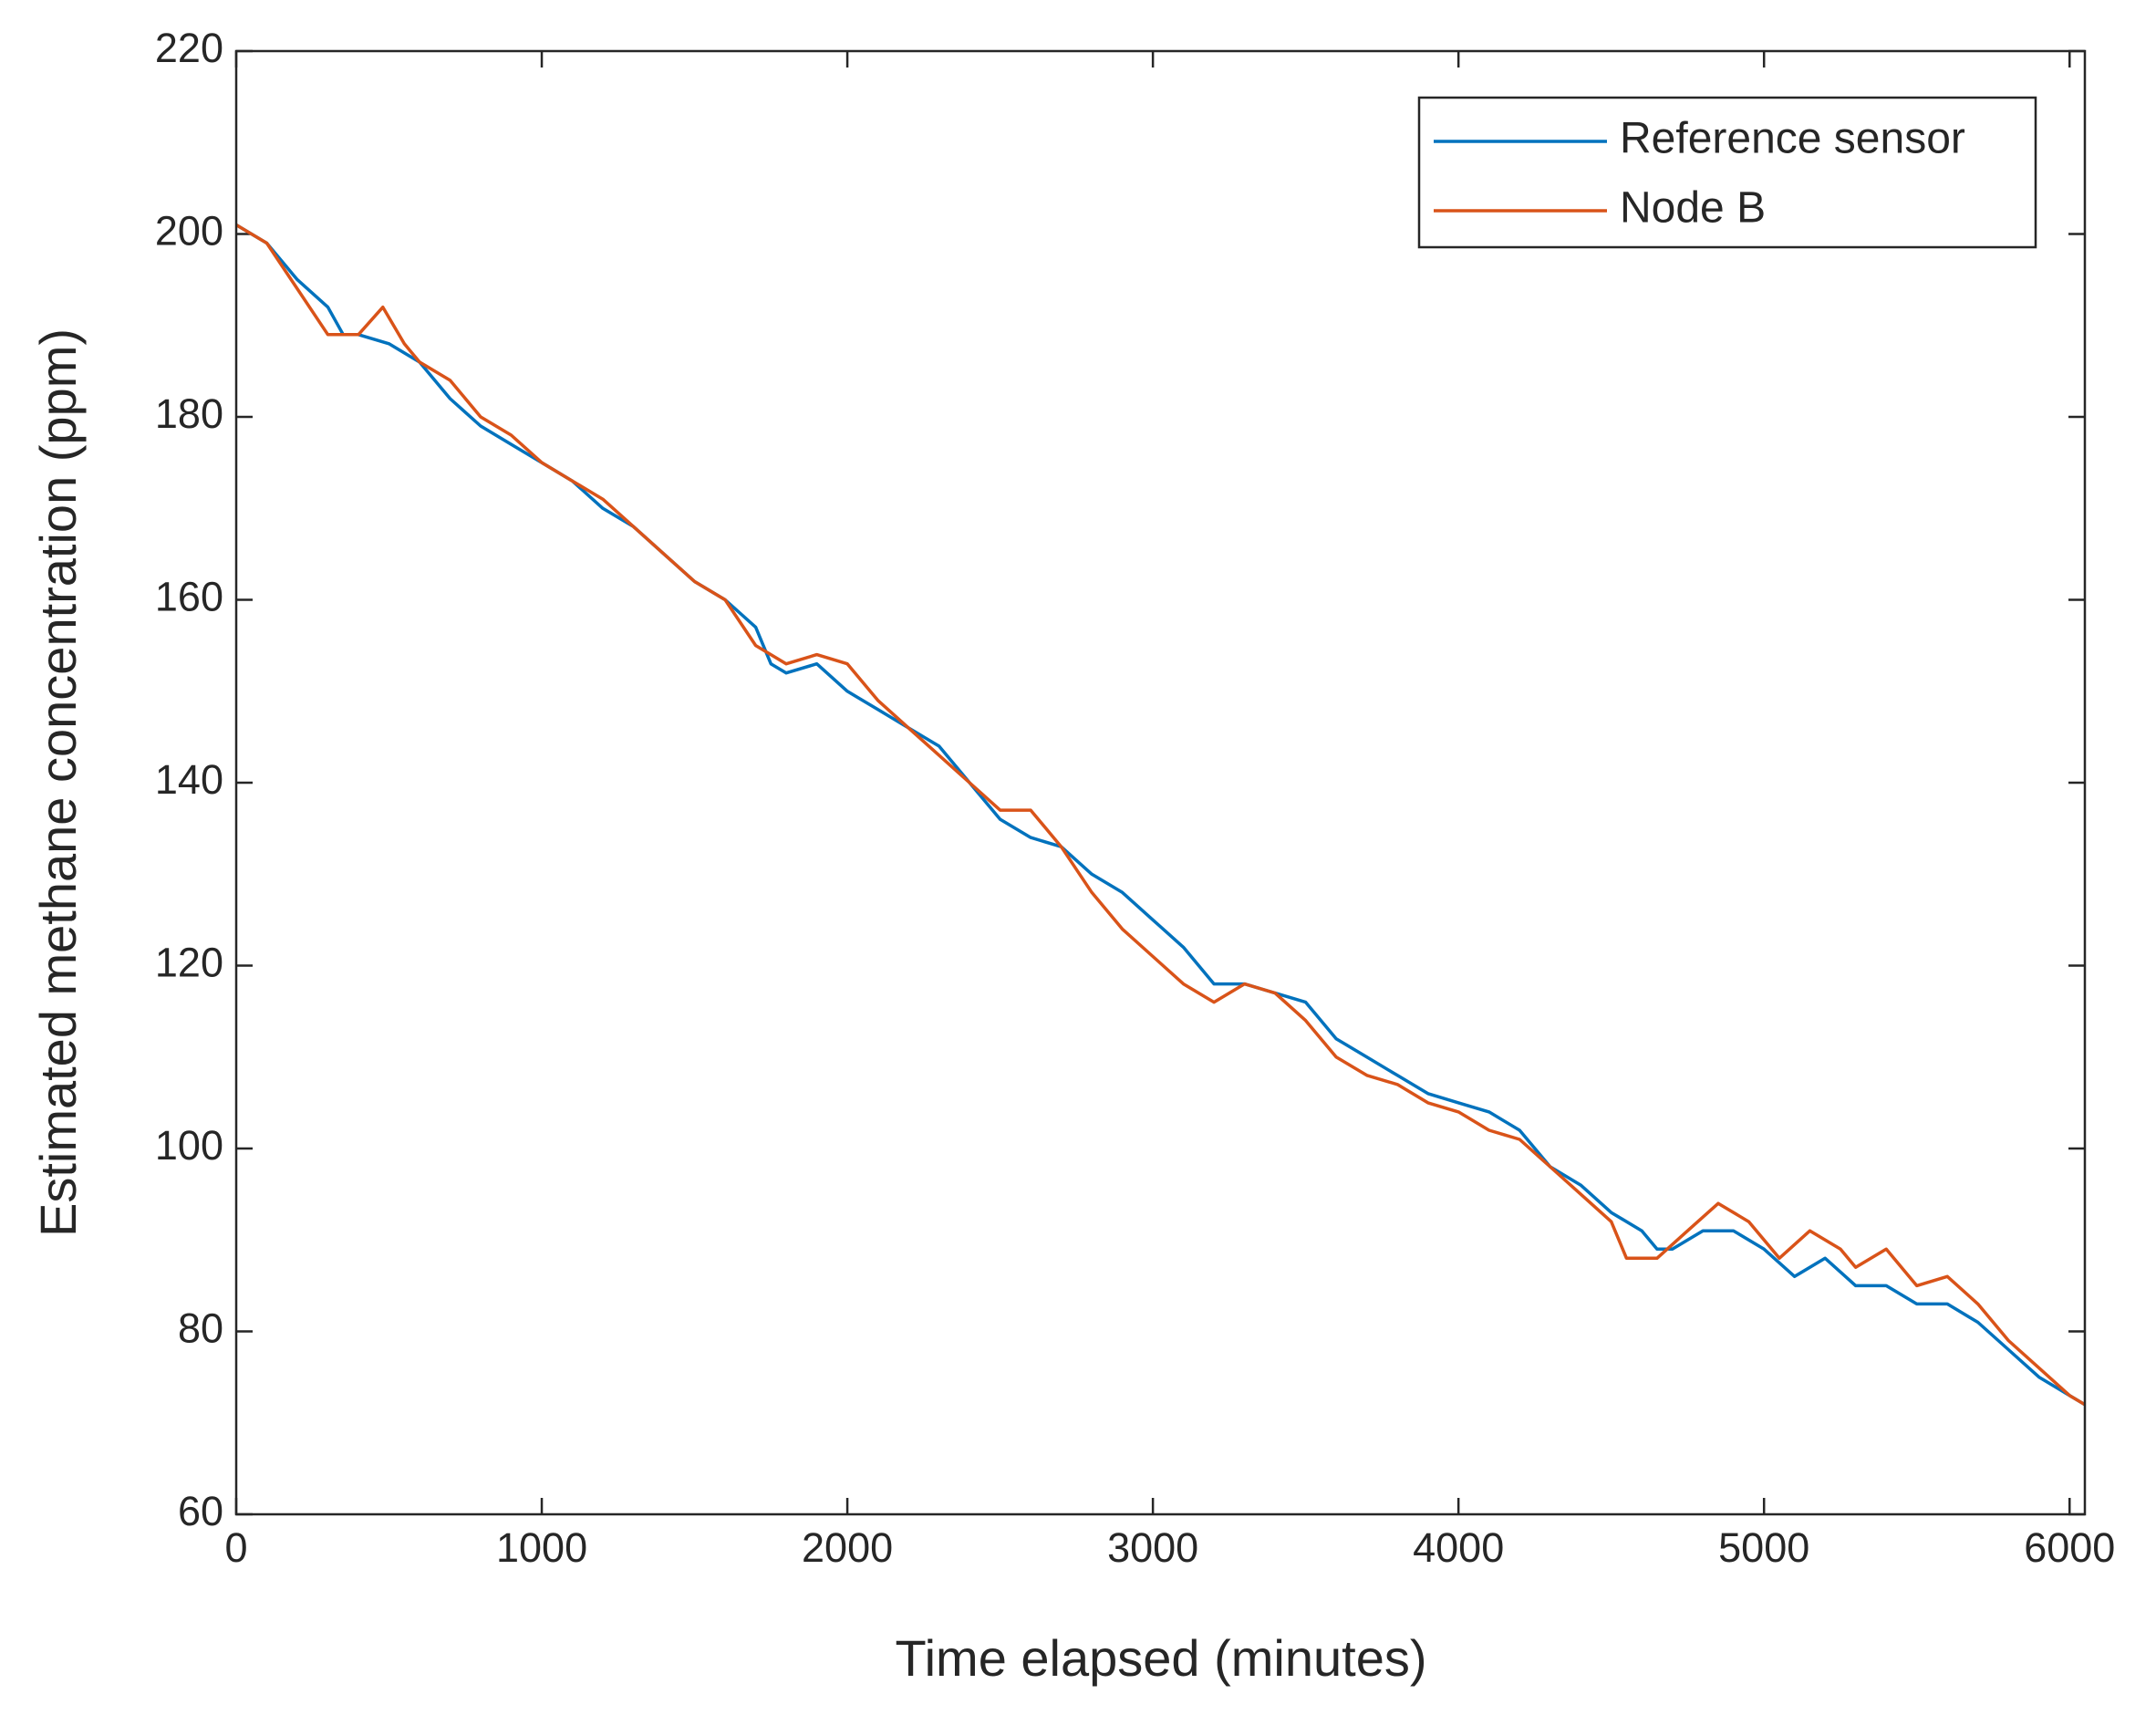 The height and width of the screenshot is (1715, 2156). Describe the element at coordinates (189, 1145) in the screenshot. I see `y-tick-label: 100` at that location.